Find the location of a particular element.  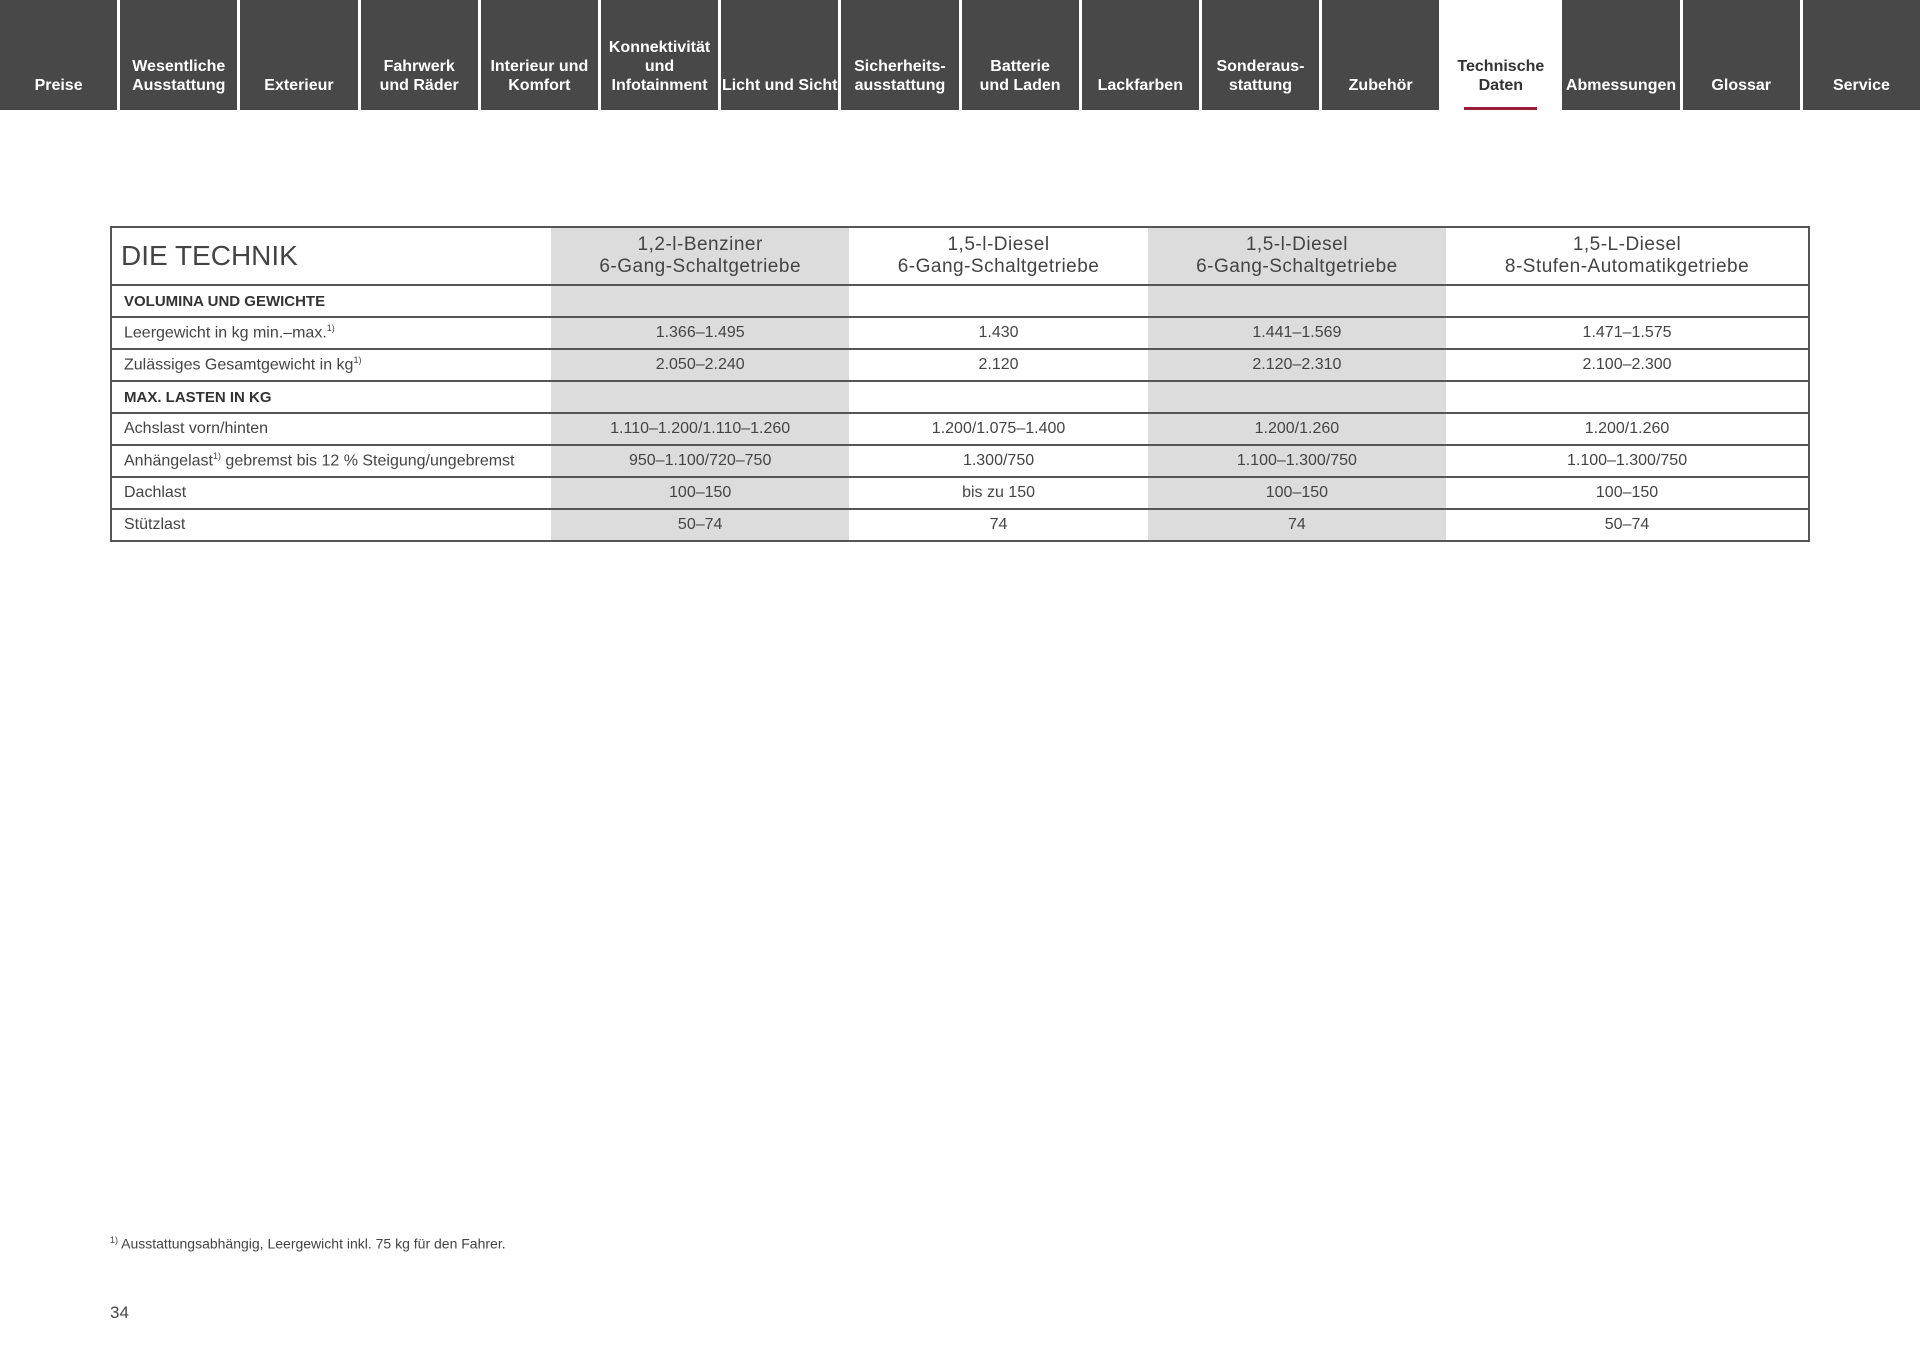

tab-wesentliche: Wesentliche Ausstattung is located at coordinates (179, 55).